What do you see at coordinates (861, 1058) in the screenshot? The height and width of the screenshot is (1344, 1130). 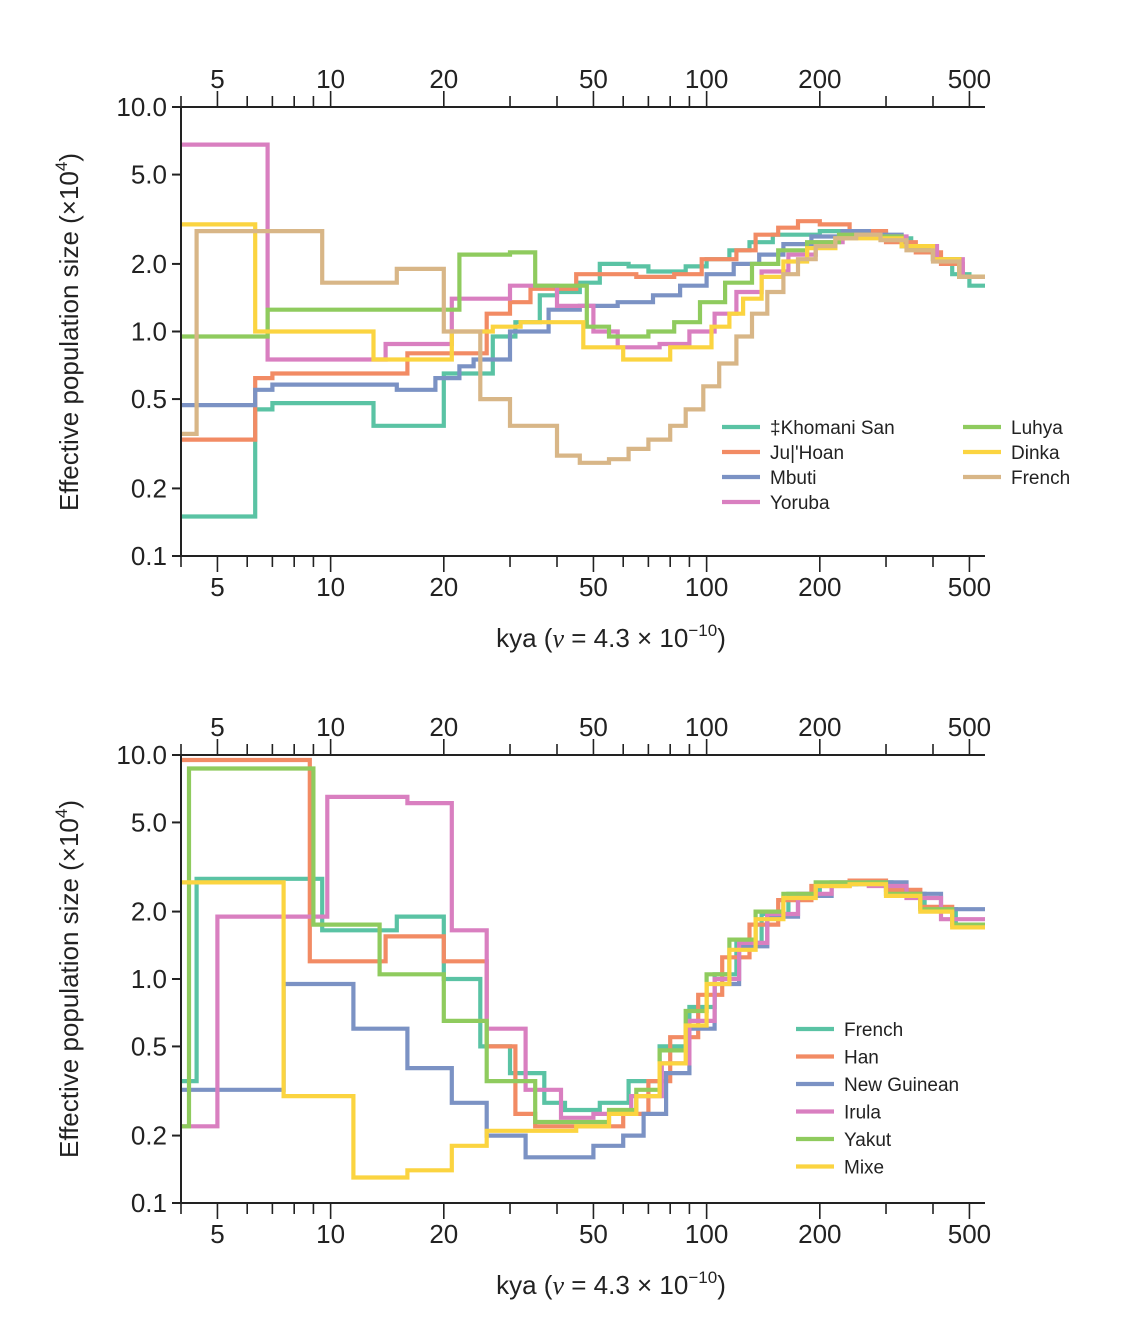 I see `legend-label: Han` at bounding box center [861, 1058].